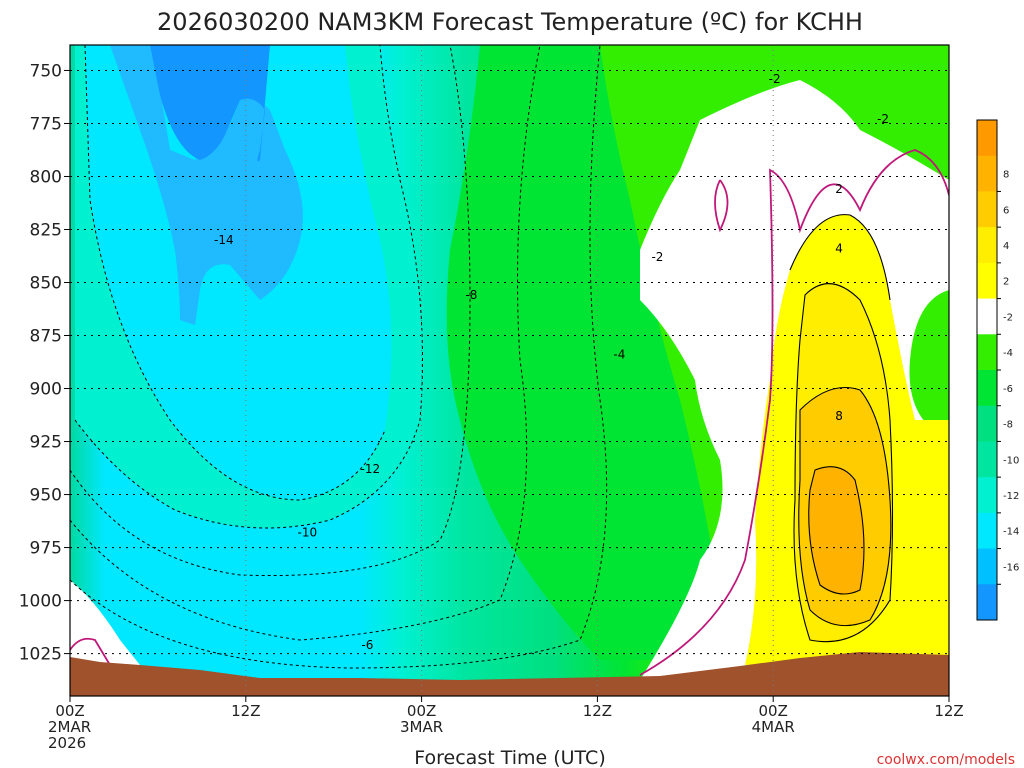 Image resolution: width=1024 pixels, height=768 pixels. What do you see at coordinates (67, 743) in the screenshot?
I see `x-tick-year: 2026` at bounding box center [67, 743].